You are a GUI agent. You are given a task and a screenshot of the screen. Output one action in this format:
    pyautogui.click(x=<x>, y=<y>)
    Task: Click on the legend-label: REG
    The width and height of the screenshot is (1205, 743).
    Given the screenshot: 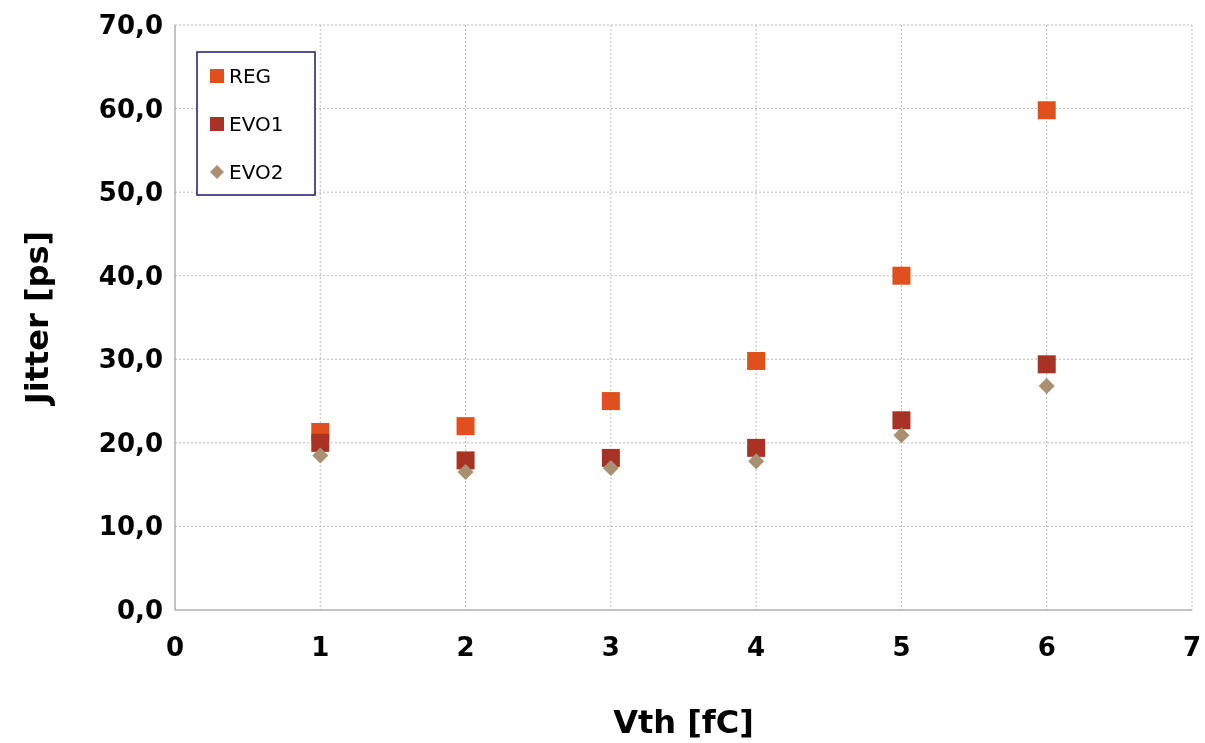 What is the action you would take?
    pyautogui.click(x=250, y=76)
    